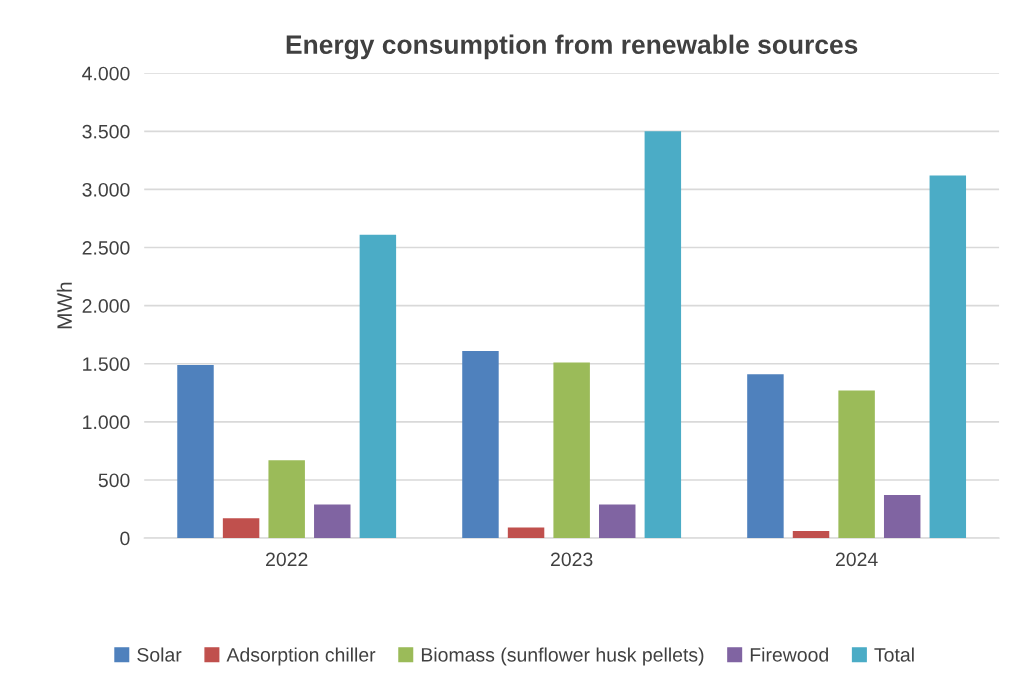 The width and height of the screenshot is (1030, 697). I want to click on y-tick-label: 4.000, so click(106, 73).